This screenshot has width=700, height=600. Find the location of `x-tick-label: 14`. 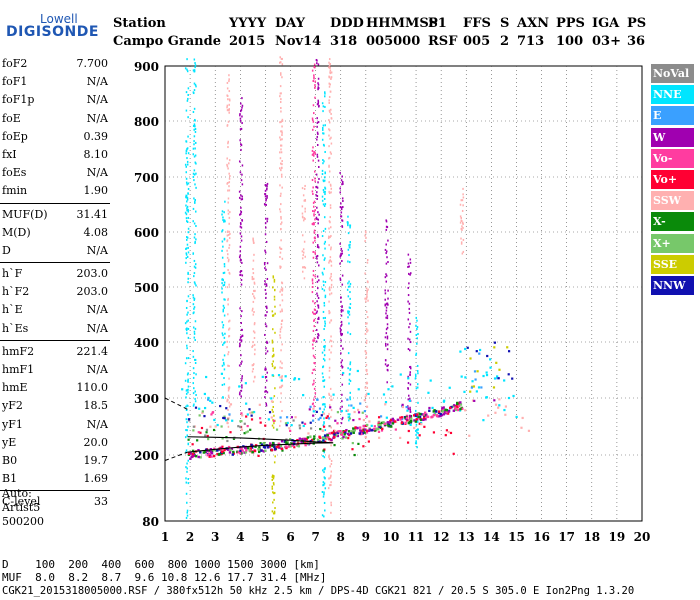

x-tick-label: 14 is located at coordinates (491, 537).